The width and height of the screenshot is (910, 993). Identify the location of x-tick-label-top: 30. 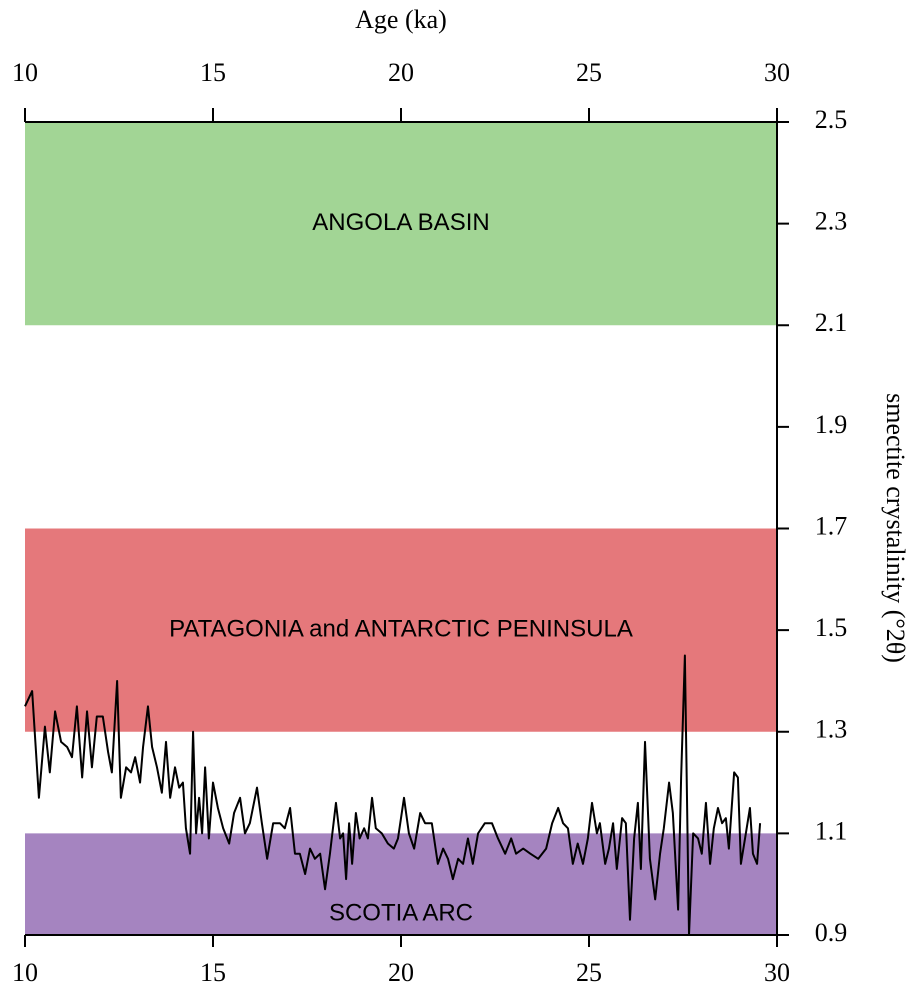
(777, 72).